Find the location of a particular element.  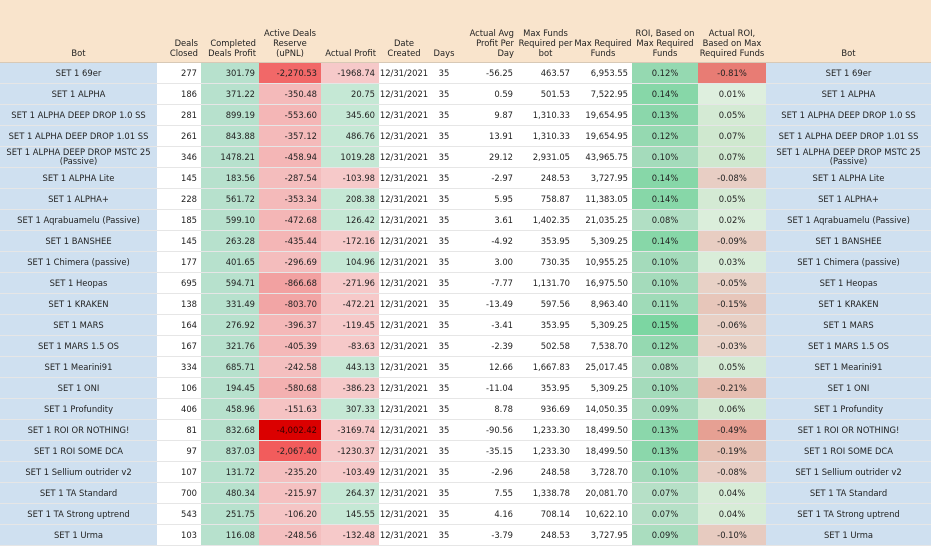

max-required-funds-cell: 3,728.70 is located at coordinates (603, 472).